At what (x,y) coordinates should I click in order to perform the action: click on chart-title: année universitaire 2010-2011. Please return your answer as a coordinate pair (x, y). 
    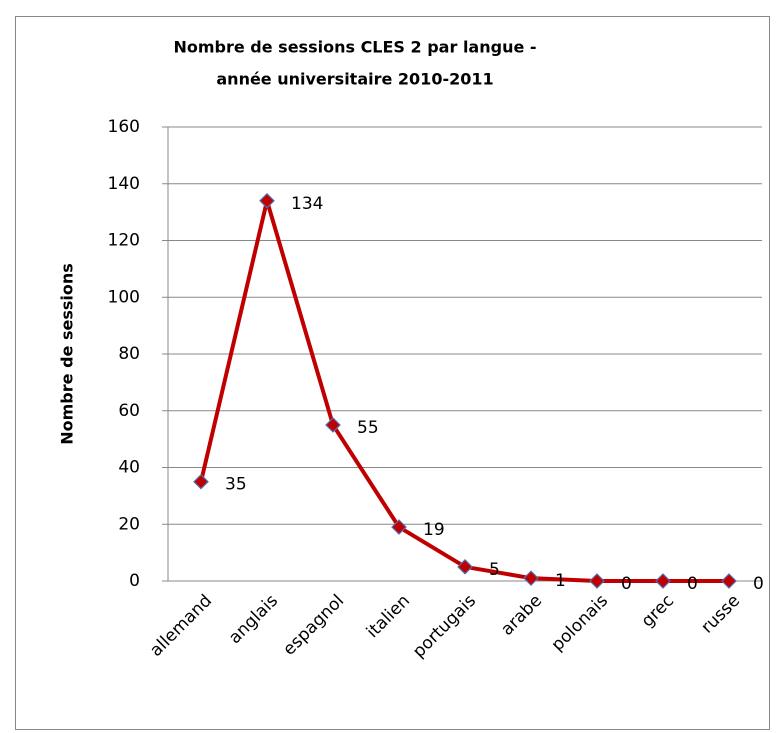
    Looking at the image, I should click on (354, 79).